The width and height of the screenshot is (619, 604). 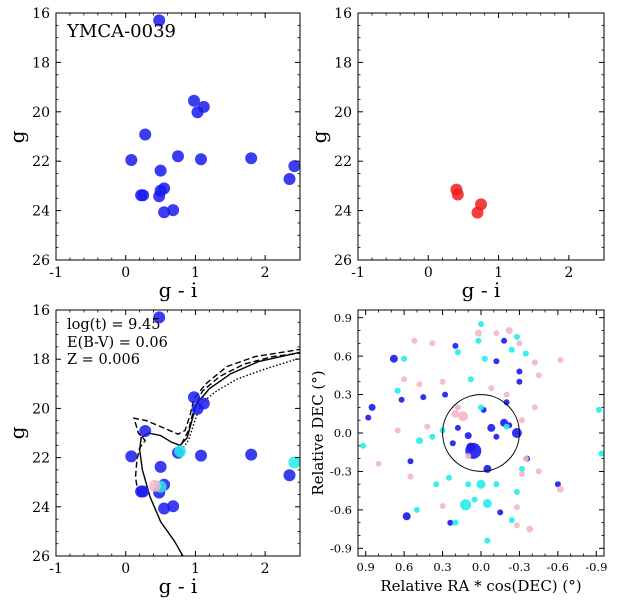 I want to click on y-tick-label: -0.3, so click(x=341, y=472).